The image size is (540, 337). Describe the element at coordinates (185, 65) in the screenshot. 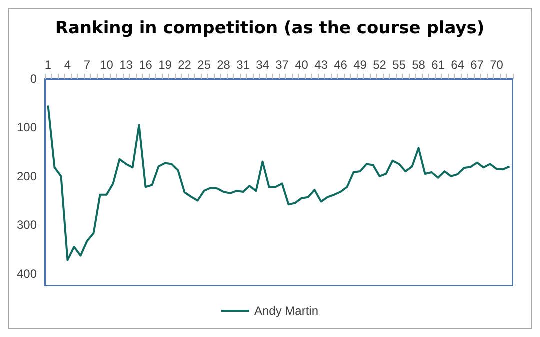

I see `x-tick-label: 22` at that location.